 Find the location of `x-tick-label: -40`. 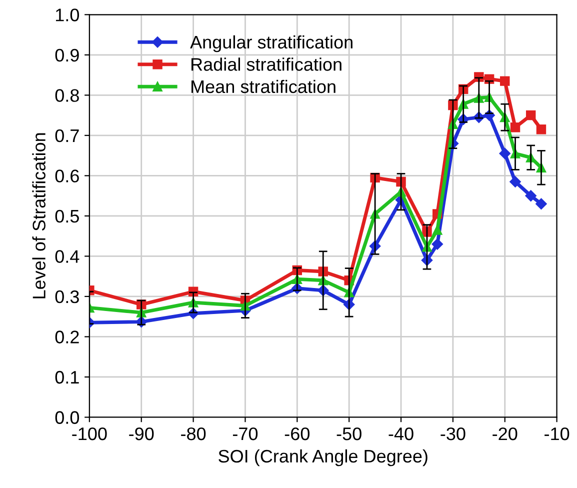

x-tick-label: -40 is located at coordinates (401, 433).